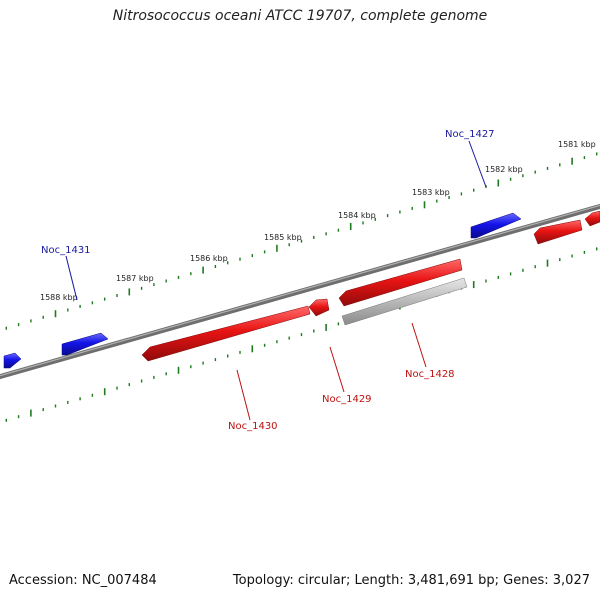 The image size is (600, 600). I want to click on scale-label: 1586 kbp, so click(209, 258).